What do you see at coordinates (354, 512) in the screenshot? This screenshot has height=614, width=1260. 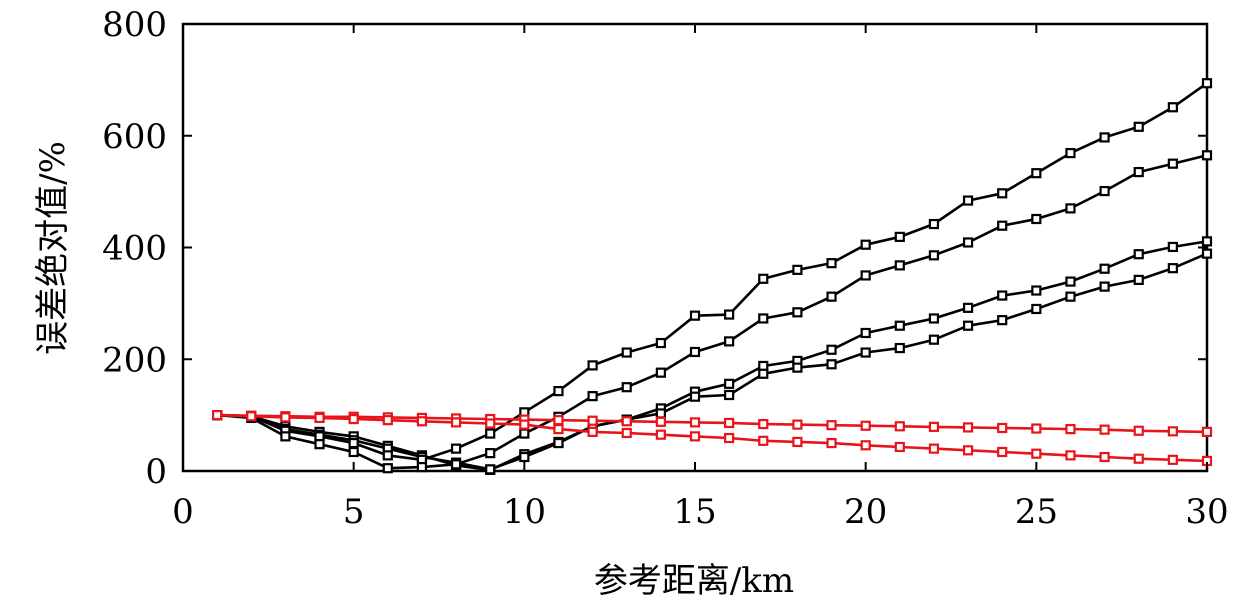 I see `x-tick-label: 5` at bounding box center [354, 512].